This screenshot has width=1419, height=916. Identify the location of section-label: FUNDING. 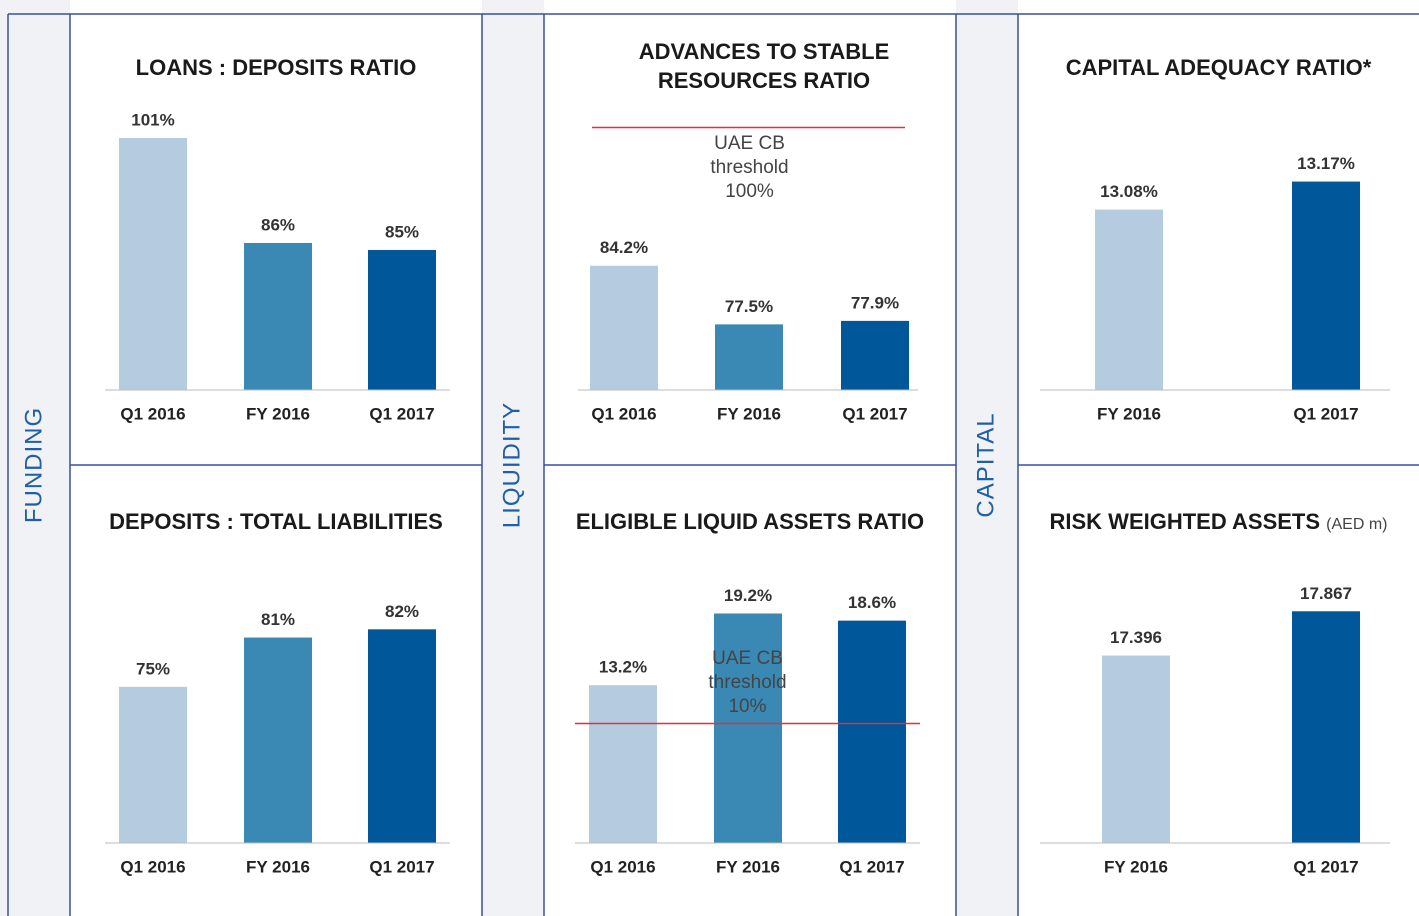
(33, 465).